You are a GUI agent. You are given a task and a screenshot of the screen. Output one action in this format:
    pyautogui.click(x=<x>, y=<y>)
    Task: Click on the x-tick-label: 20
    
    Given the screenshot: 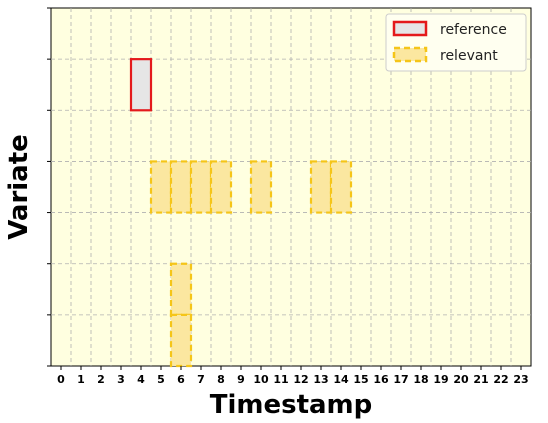 What is the action you would take?
    pyautogui.click(x=461, y=379)
    